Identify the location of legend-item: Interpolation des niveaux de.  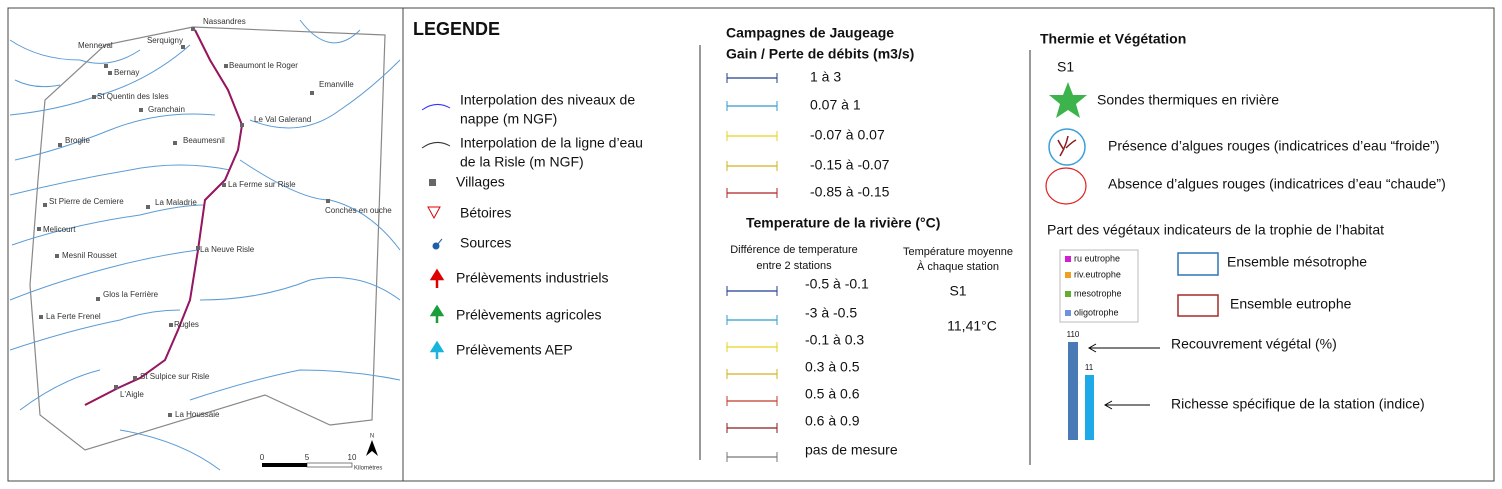
(547, 100).